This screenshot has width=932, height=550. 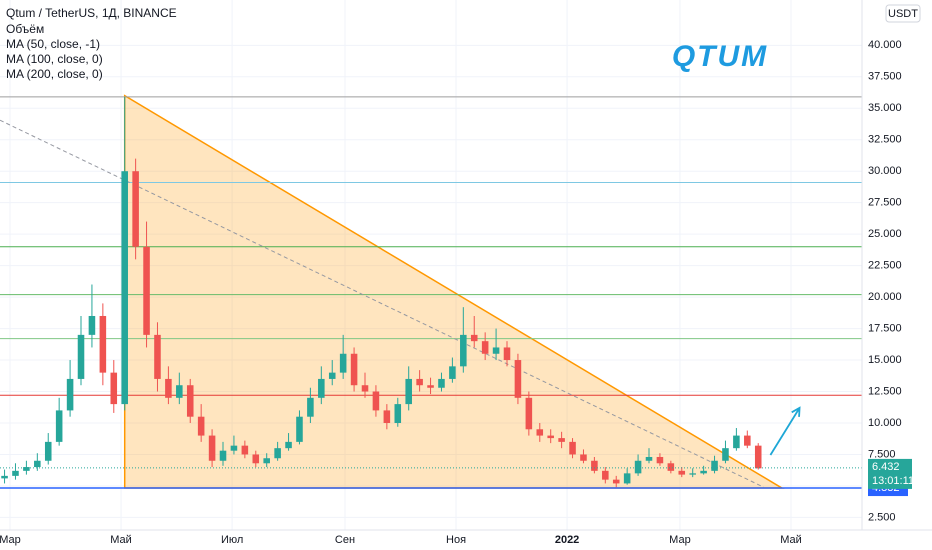 What do you see at coordinates (885, 391) in the screenshot?
I see `y-tick-label: 12.500` at bounding box center [885, 391].